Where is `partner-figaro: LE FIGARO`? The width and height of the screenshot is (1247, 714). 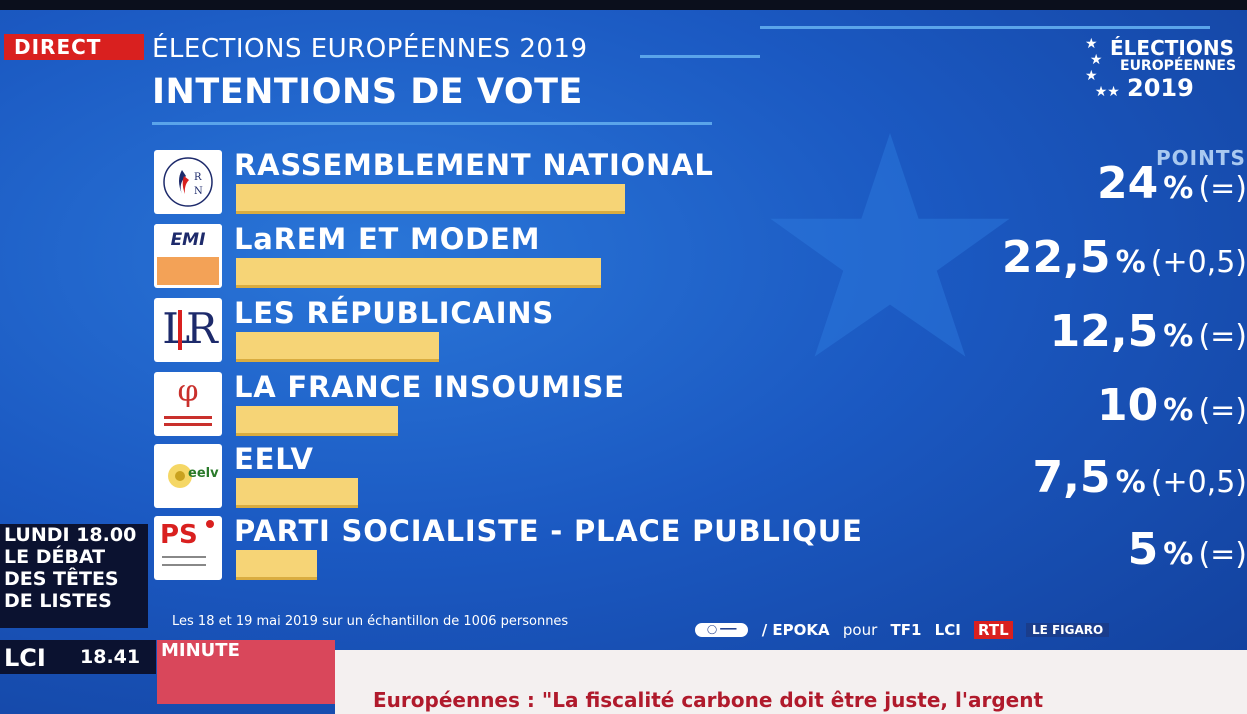 partner-figaro: LE FIGARO is located at coordinates (1067, 629).